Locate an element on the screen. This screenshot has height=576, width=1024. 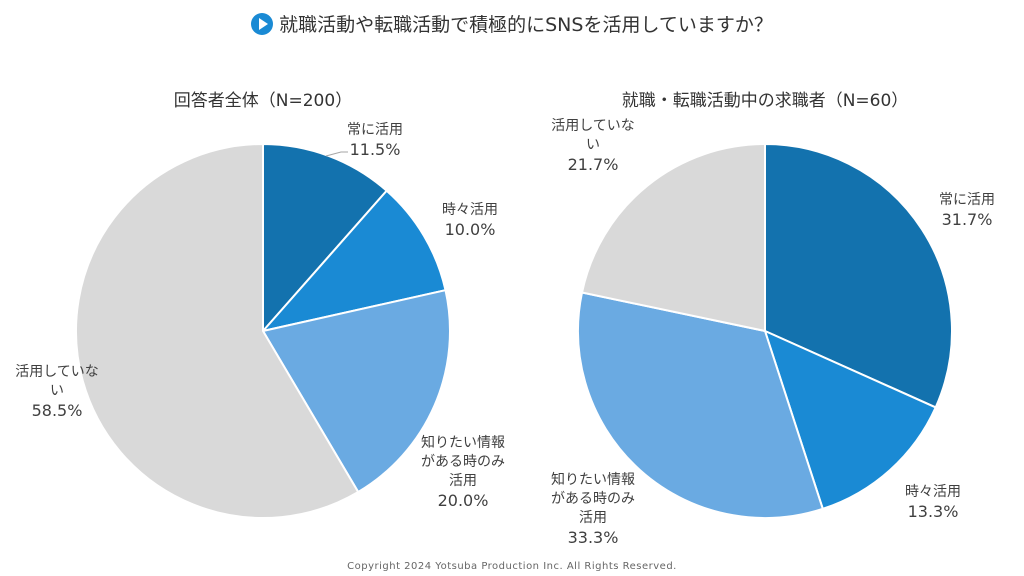
title-text: 就職活動や転職活動で積極的にSNSを活用していますか？ is located at coordinates (526, 25).